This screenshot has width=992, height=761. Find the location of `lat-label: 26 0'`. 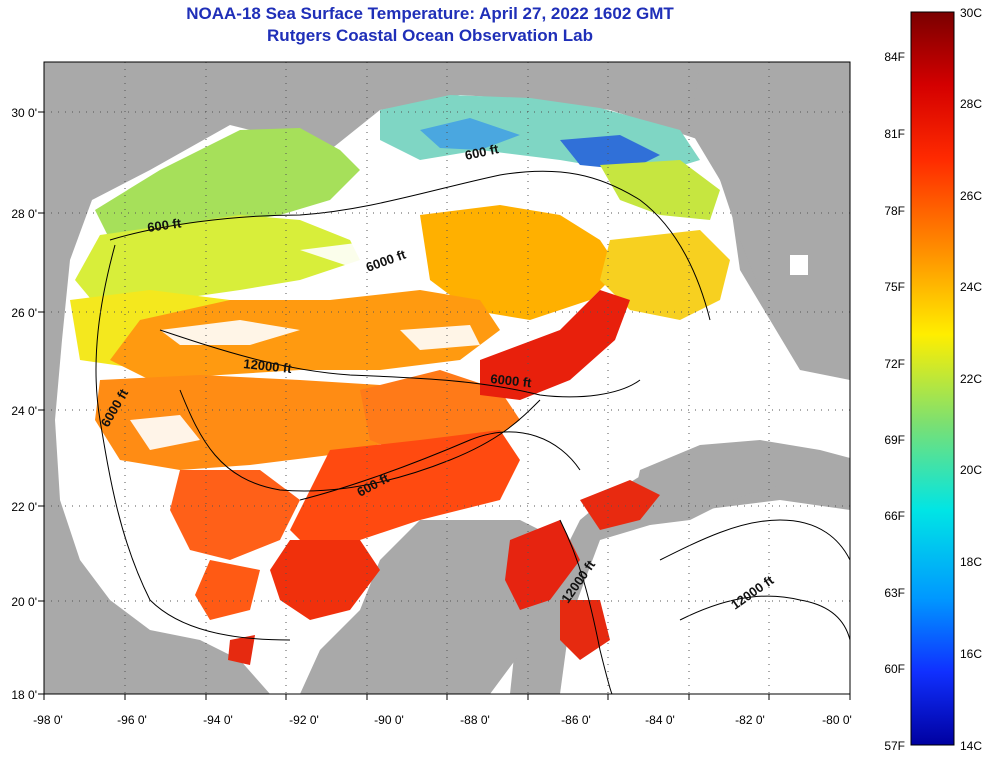

lat-label: 26 0' is located at coordinates (24, 313).